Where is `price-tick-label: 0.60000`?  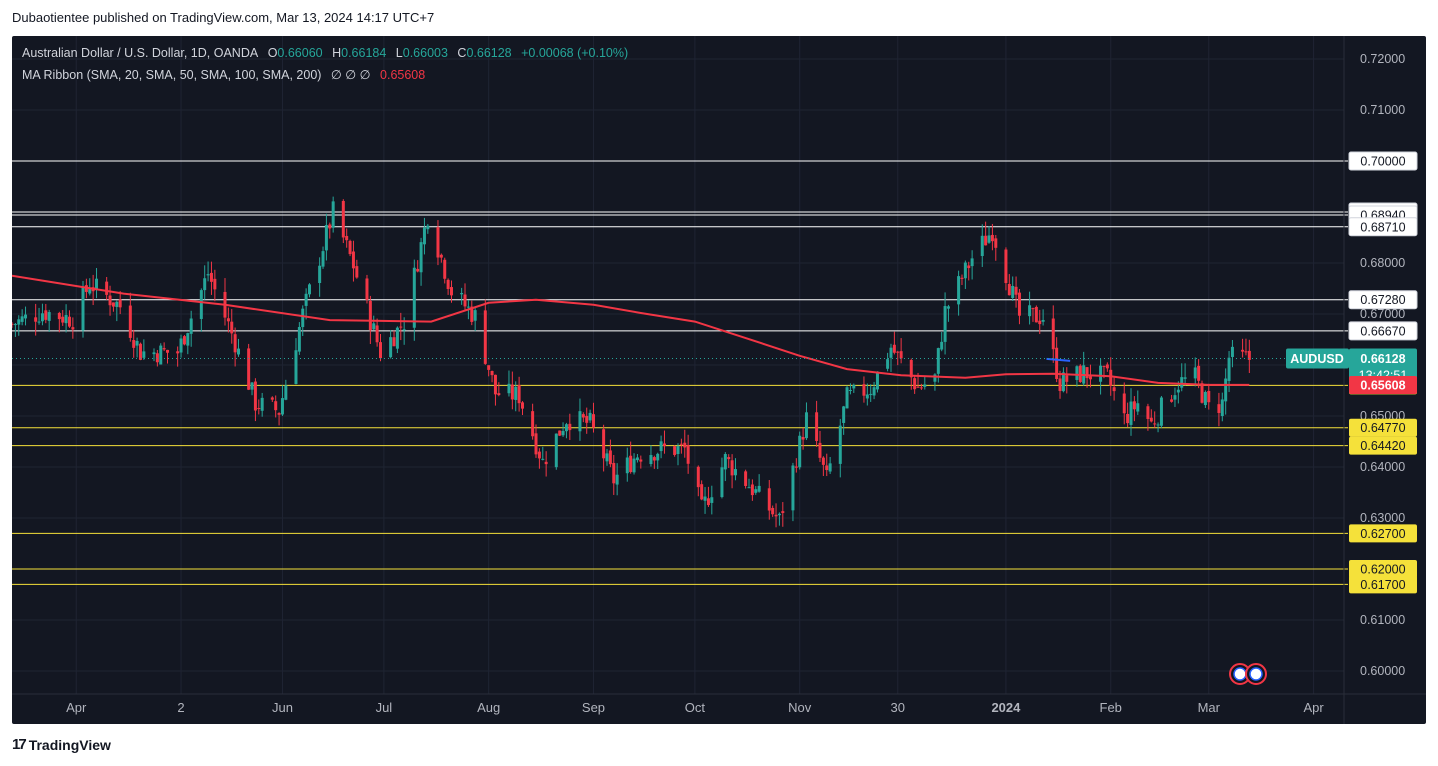 price-tick-label: 0.60000 is located at coordinates (1382, 671).